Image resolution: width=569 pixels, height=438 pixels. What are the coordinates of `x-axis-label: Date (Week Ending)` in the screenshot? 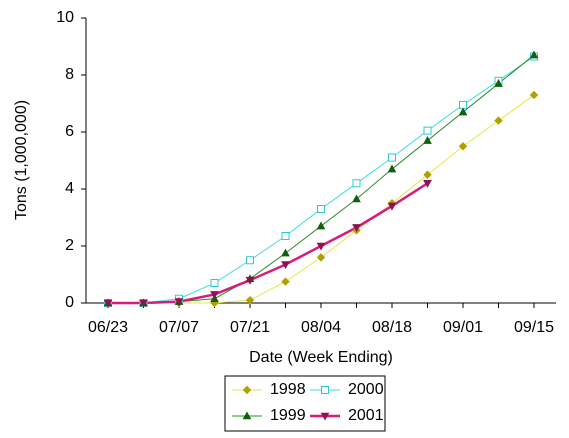 It's located at (321, 357).